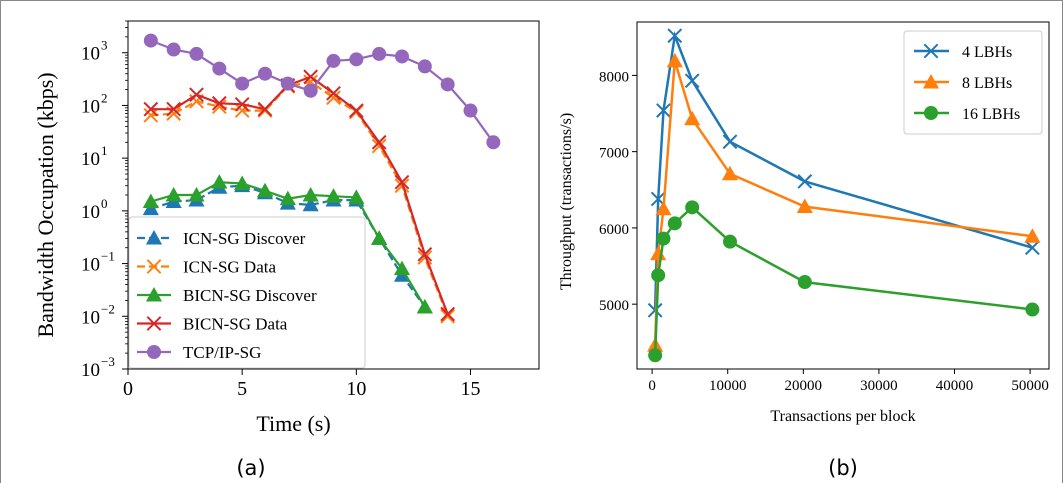 Image resolution: width=1063 pixels, height=483 pixels. I want to click on legend-label-a: ICN-SG Data, so click(229, 267).